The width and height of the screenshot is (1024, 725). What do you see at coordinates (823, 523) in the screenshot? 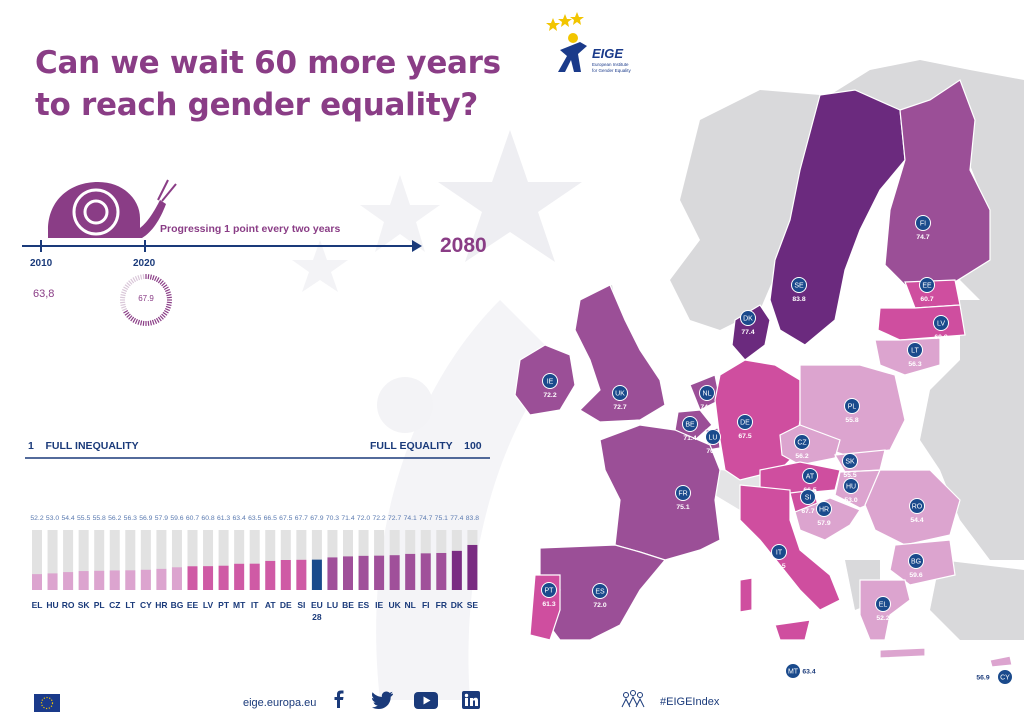
I see `country-value-label: 57.9` at bounding box center [823, 523].